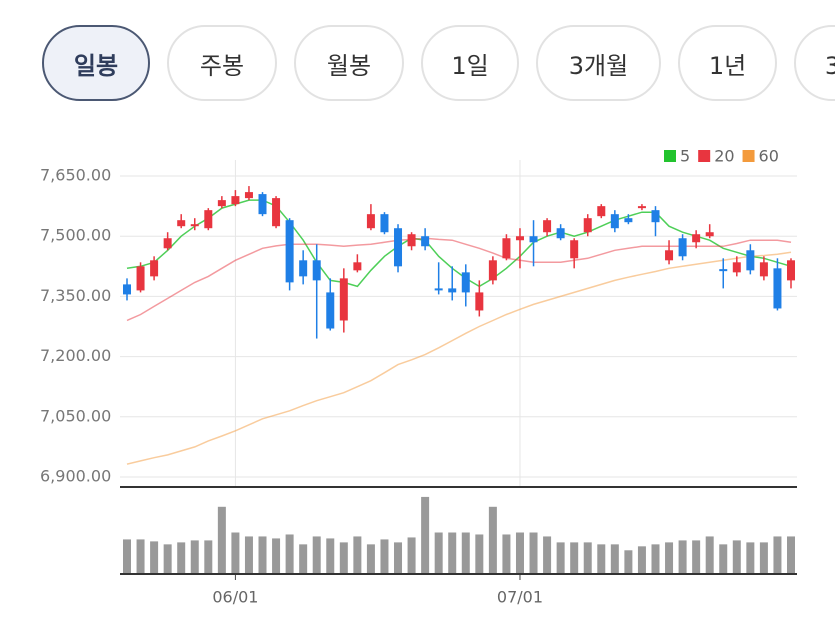 This screenshot has height=617, width=835. I want to click on legend-label: 5, so click(685, 156).